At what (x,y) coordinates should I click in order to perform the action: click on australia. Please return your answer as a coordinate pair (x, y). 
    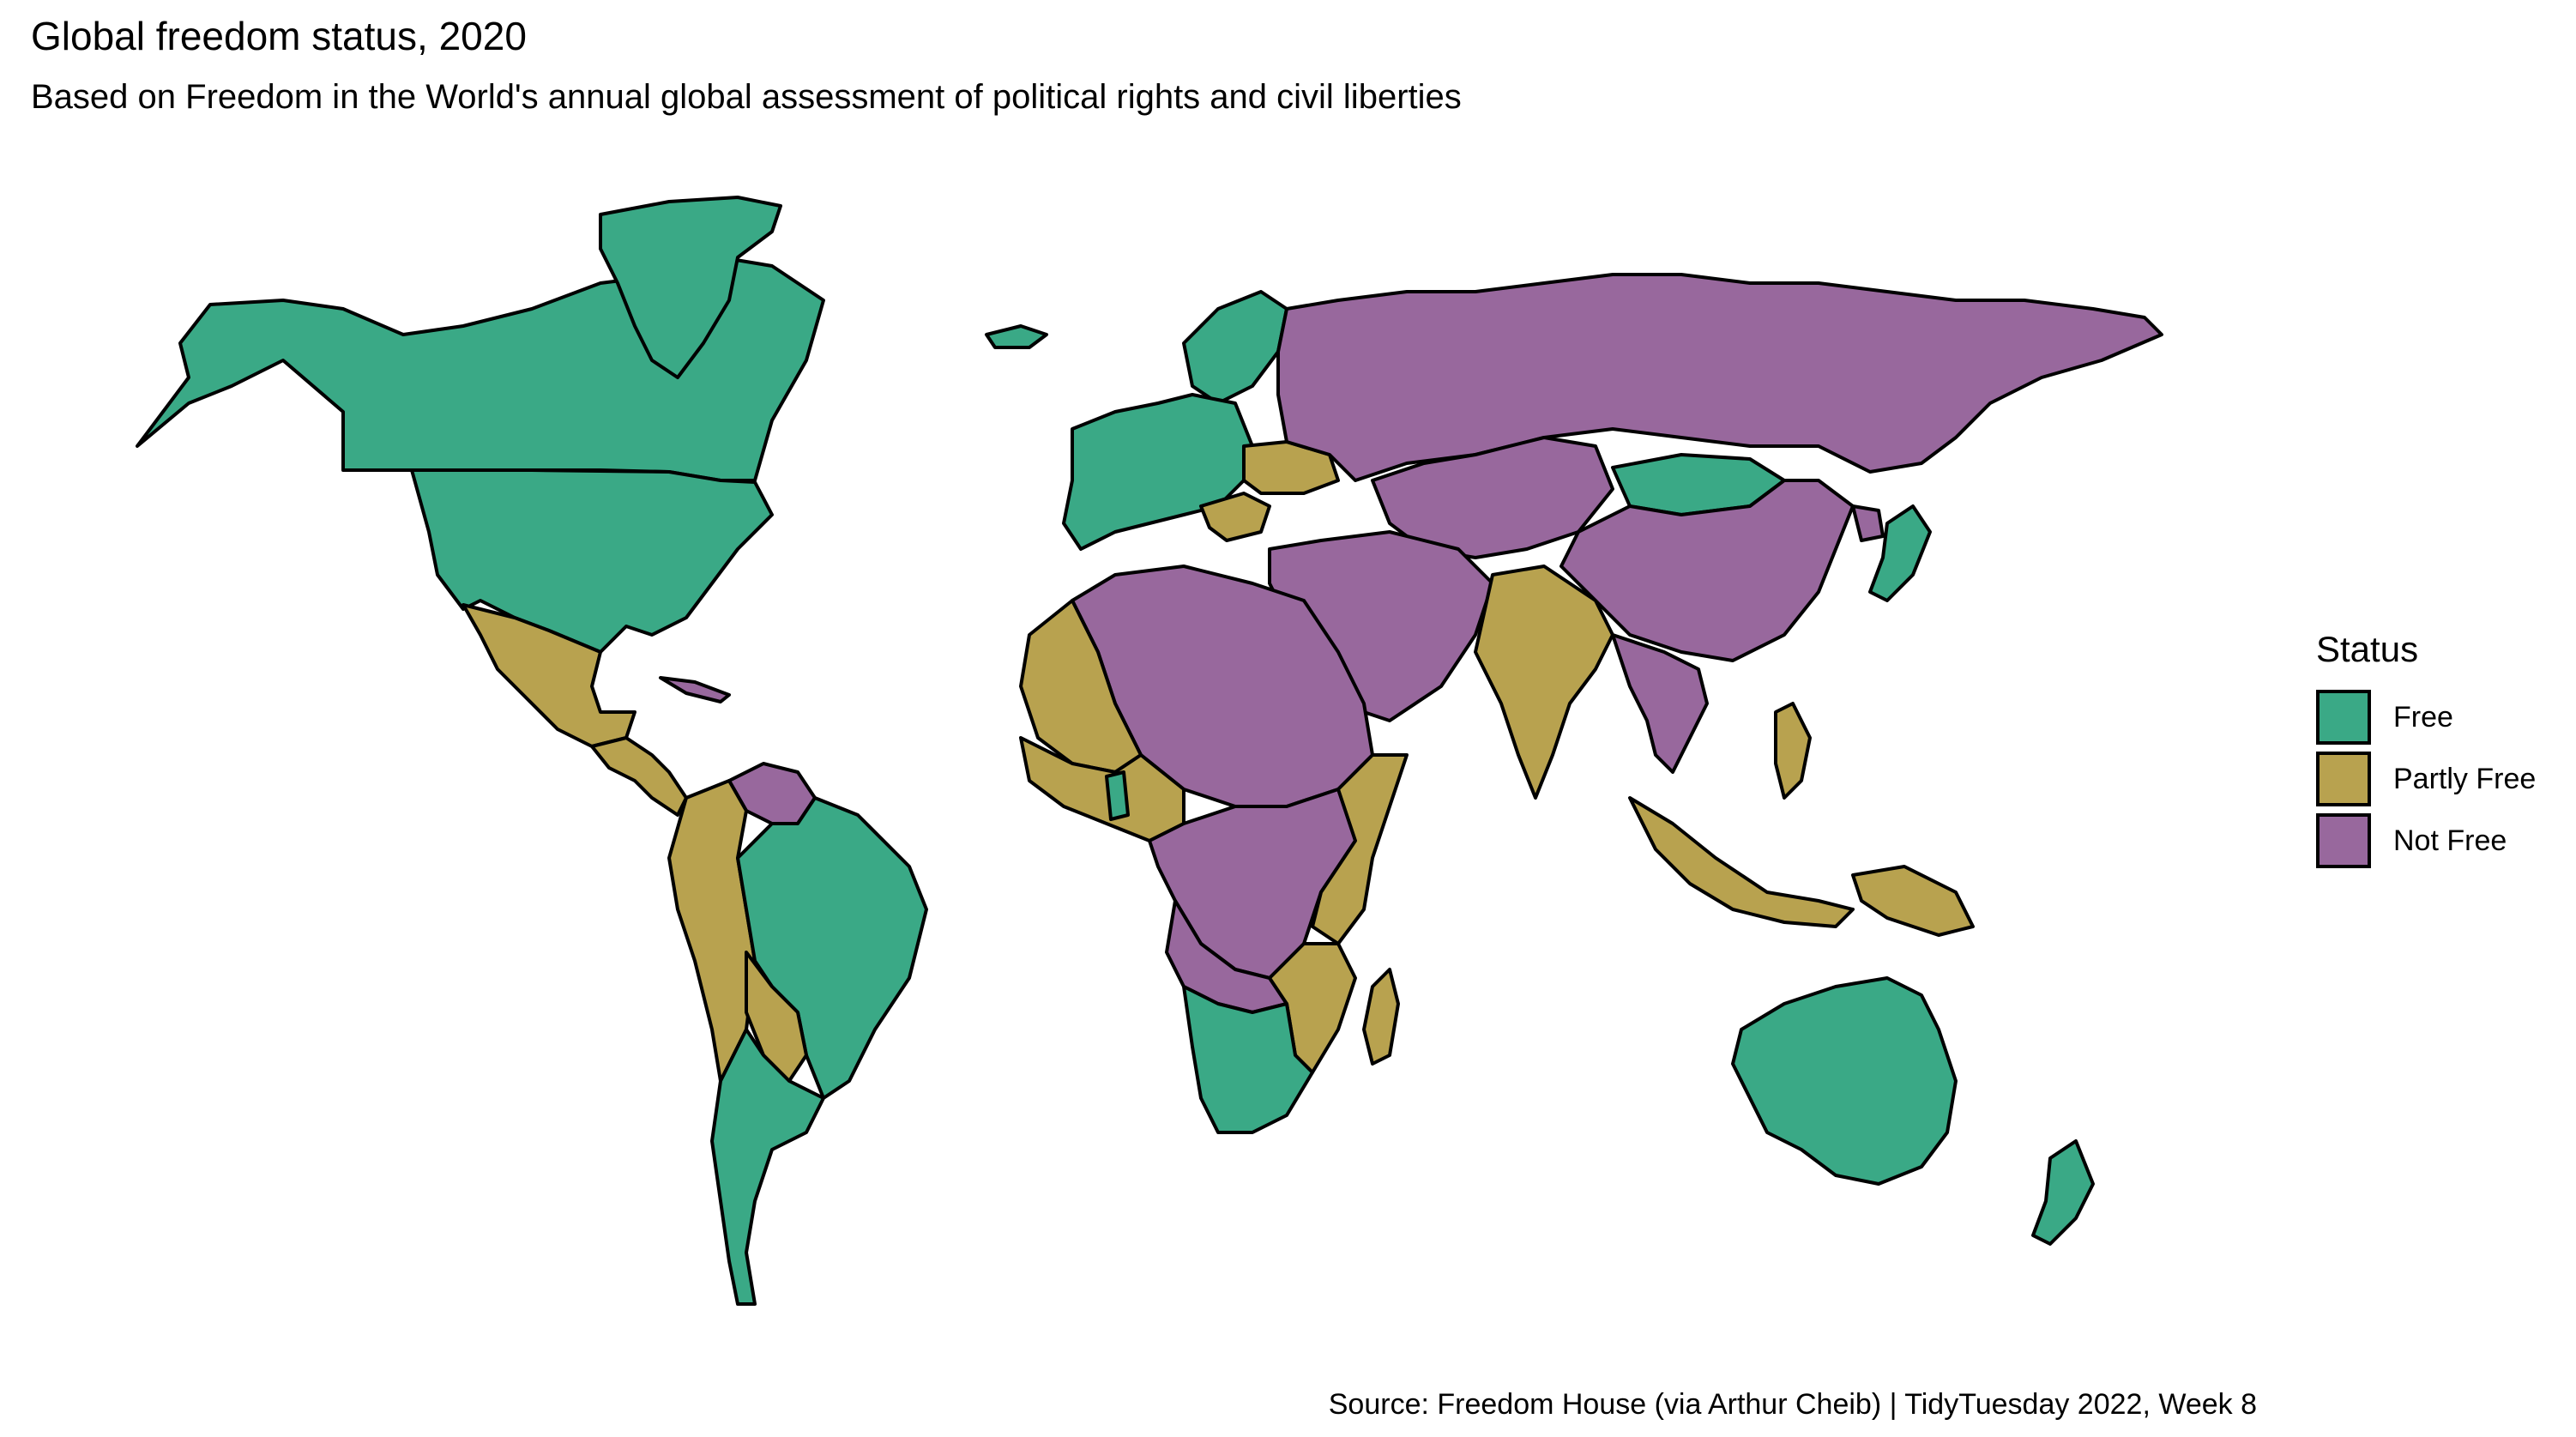
    Looking at the image, I should click on (1844, 1081).